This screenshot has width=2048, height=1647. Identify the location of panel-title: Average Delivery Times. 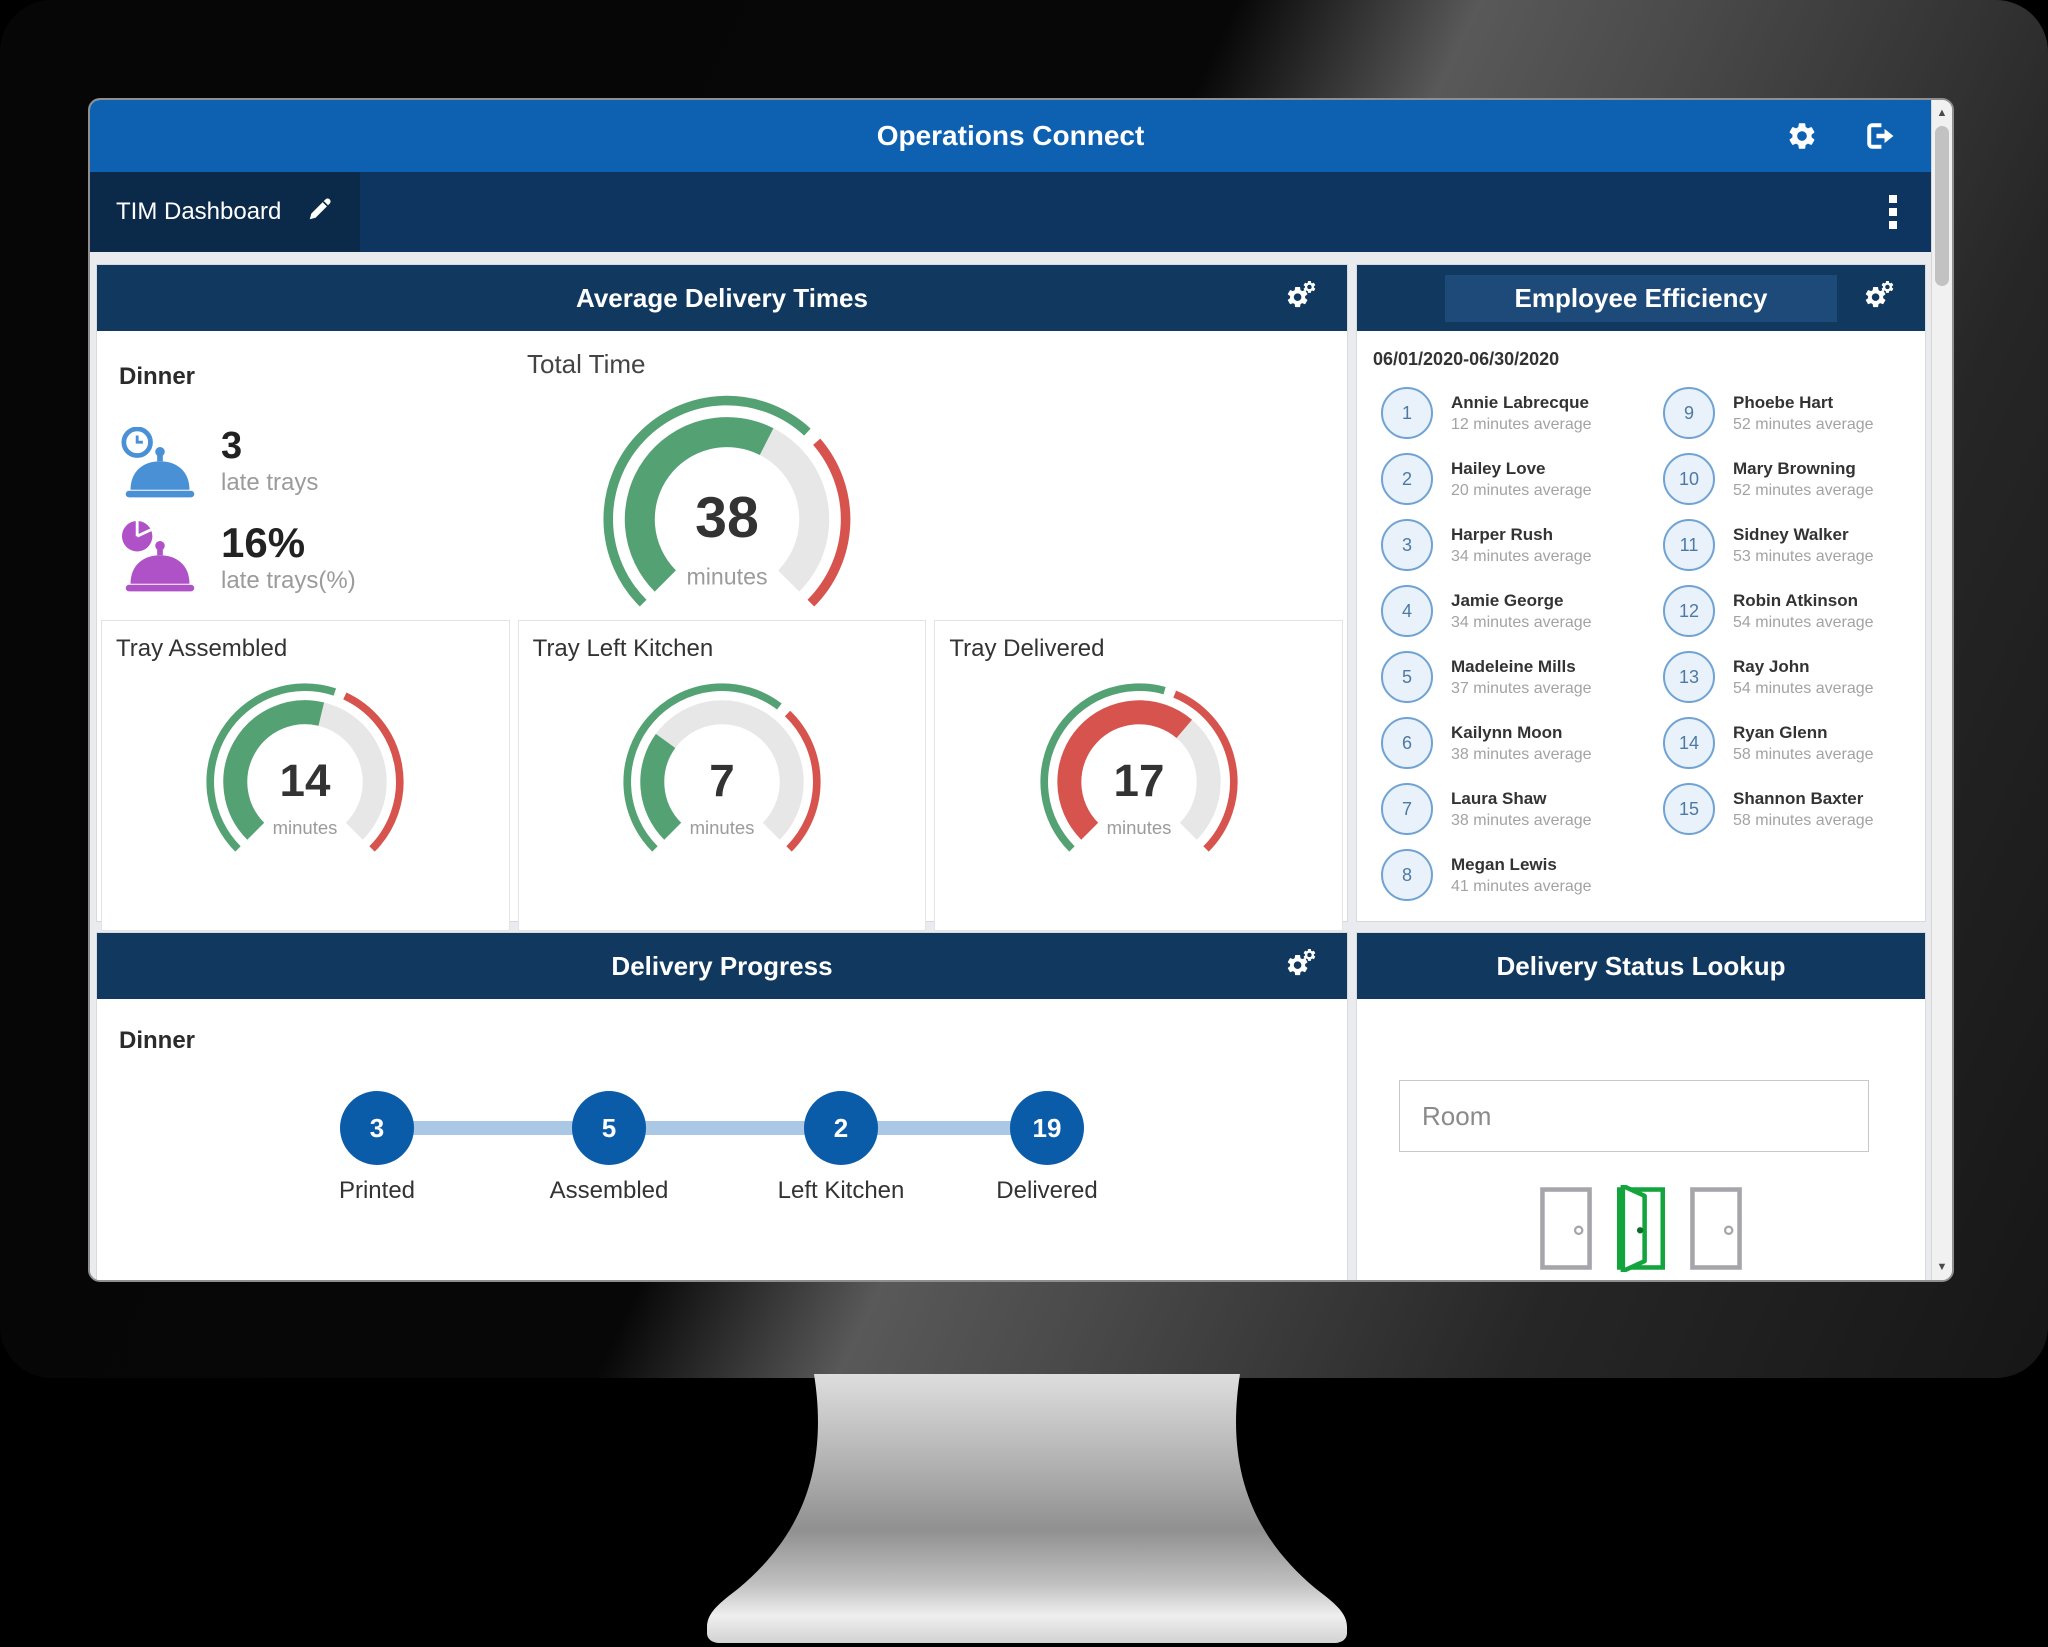
(722, 297).